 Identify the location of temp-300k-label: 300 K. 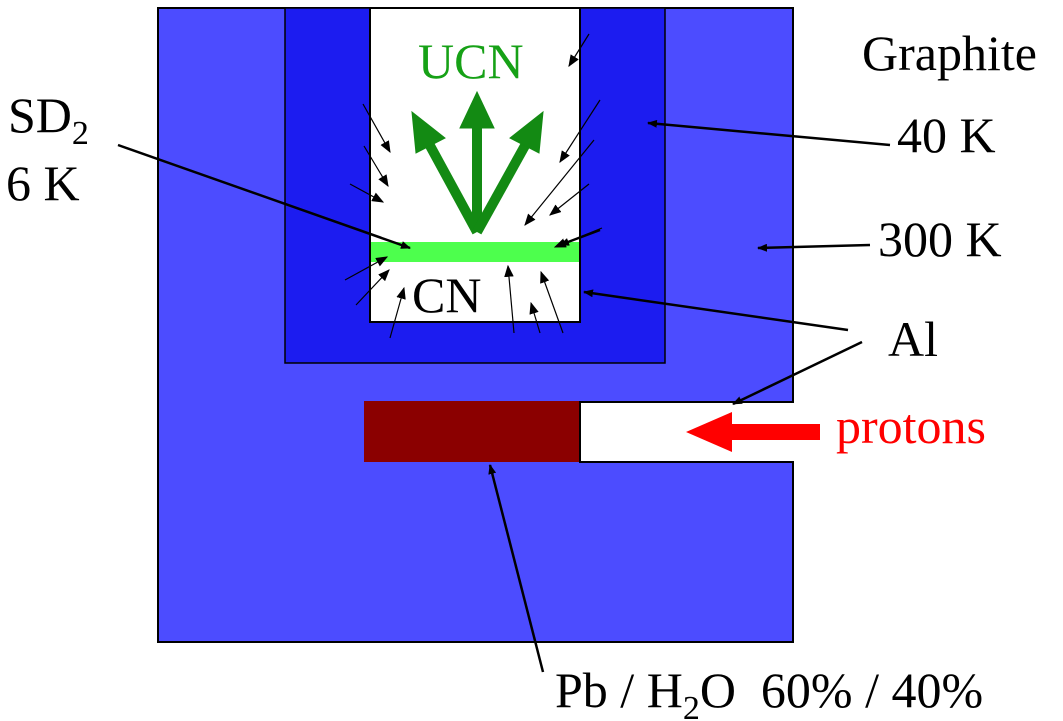
(940, 239).